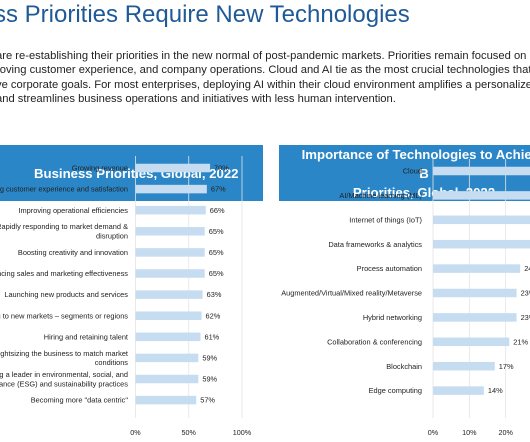 Image resolution: width=530 pixels, height=442 pixels. Describe the element at coordinates (112, 362) in the screenshot. I see `category-label: conditions` at that location.